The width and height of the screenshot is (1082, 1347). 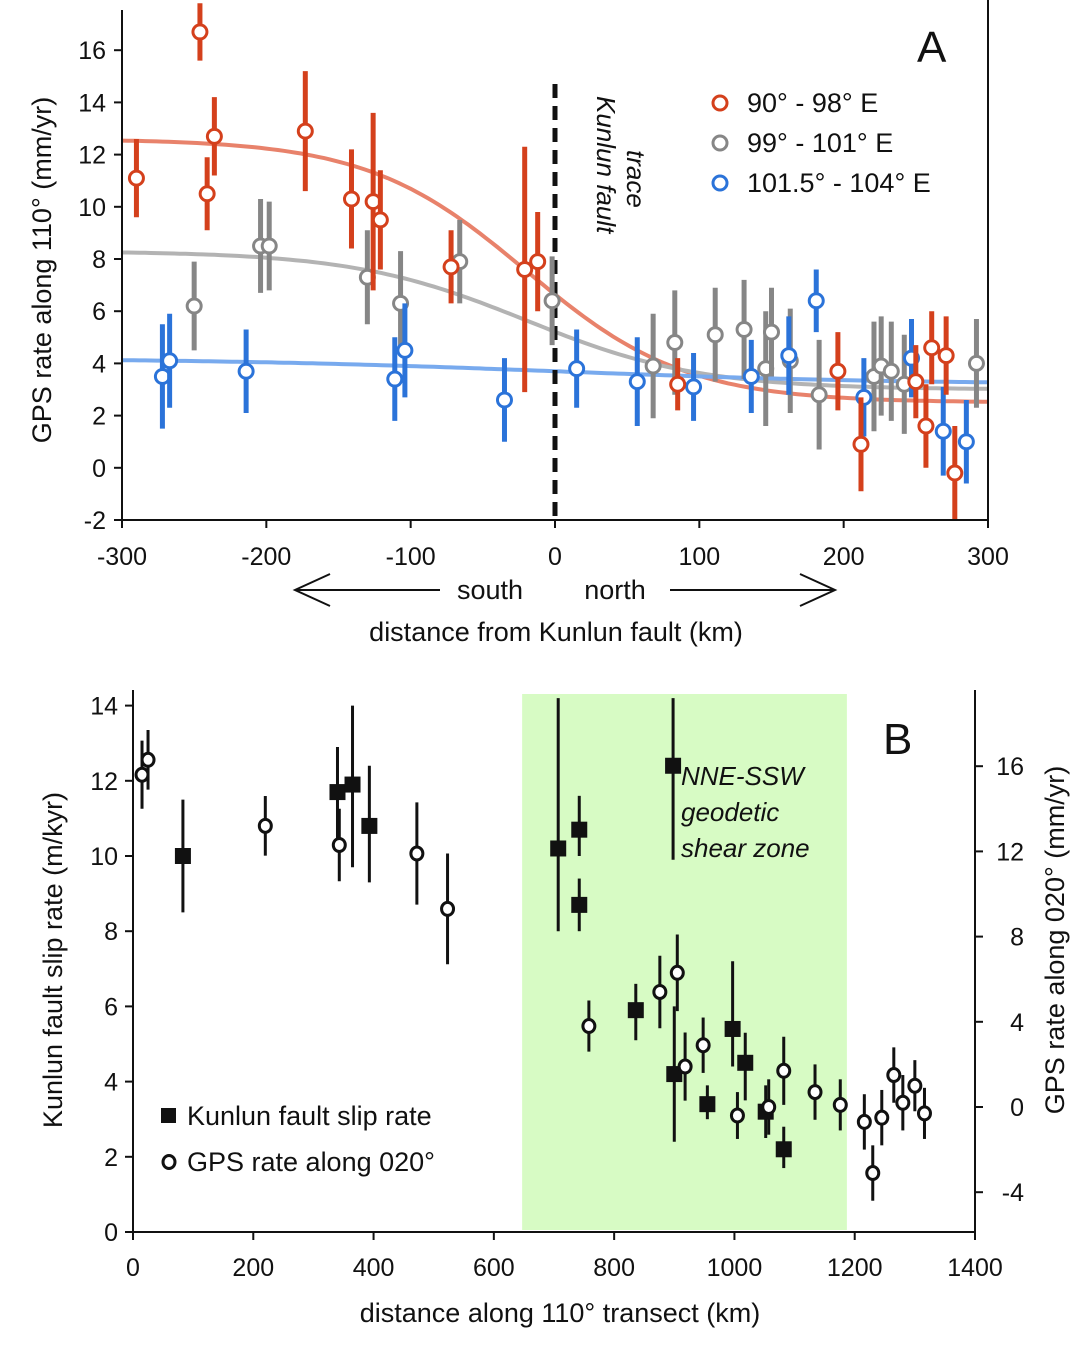 What do you see at coordinates (111, 1158) in the screenshot?
I see `panel-b-y-tick-label: 2` at bounding box center [111, 1158].